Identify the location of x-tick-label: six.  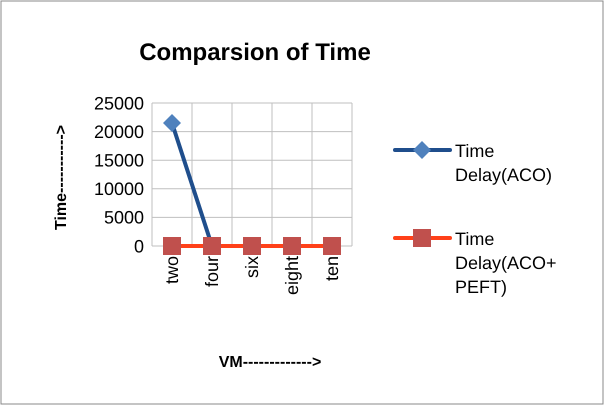
(252, 267).